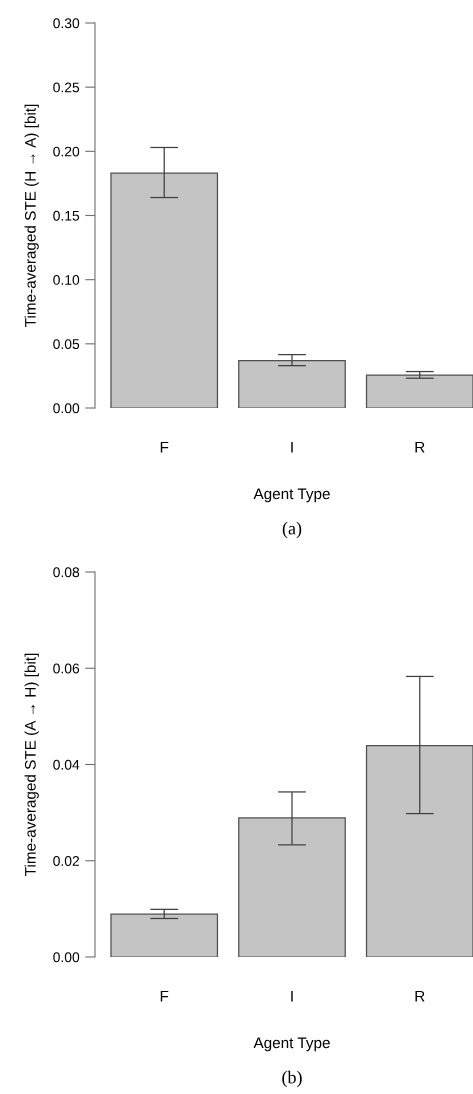  I want to click on y-tick-label: 0.04, so click(66, 764).